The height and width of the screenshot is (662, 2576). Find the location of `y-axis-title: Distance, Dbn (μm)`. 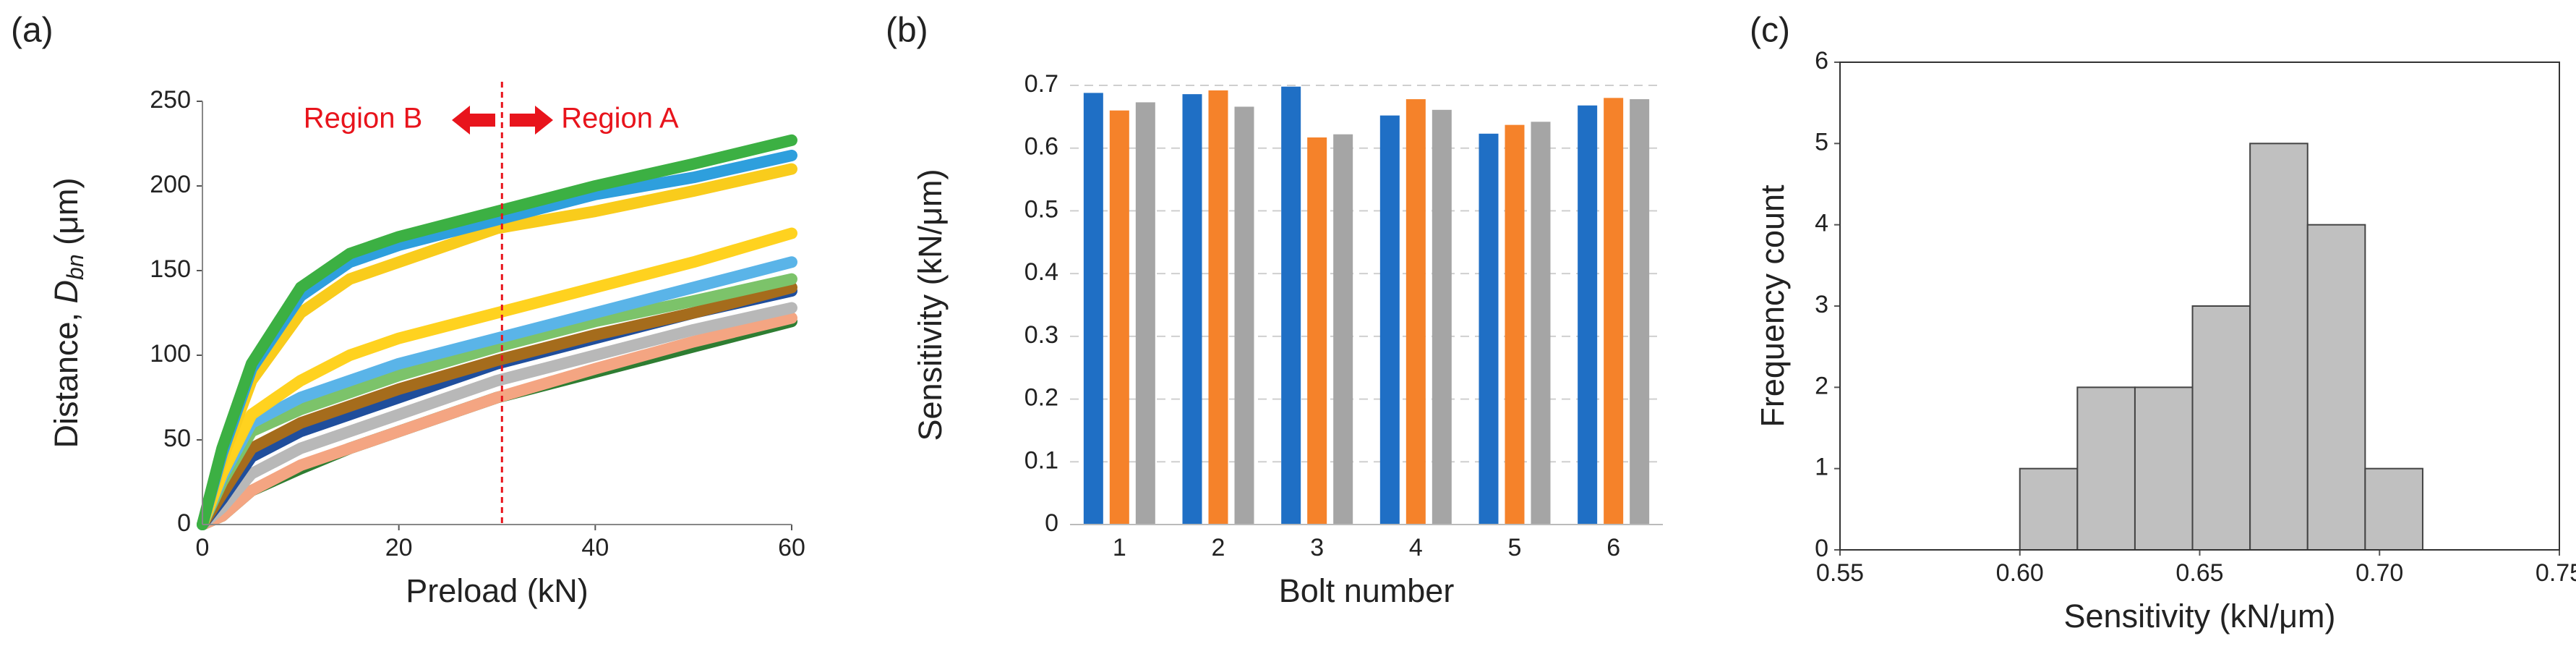

y-axis-title: Distance, Dbn (μm) is located at coordinates (69, 312).